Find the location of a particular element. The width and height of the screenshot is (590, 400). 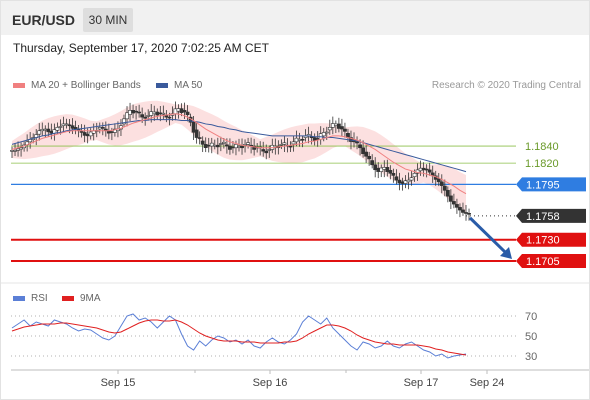

ma50-swatch is located at coordinates (162, 85).